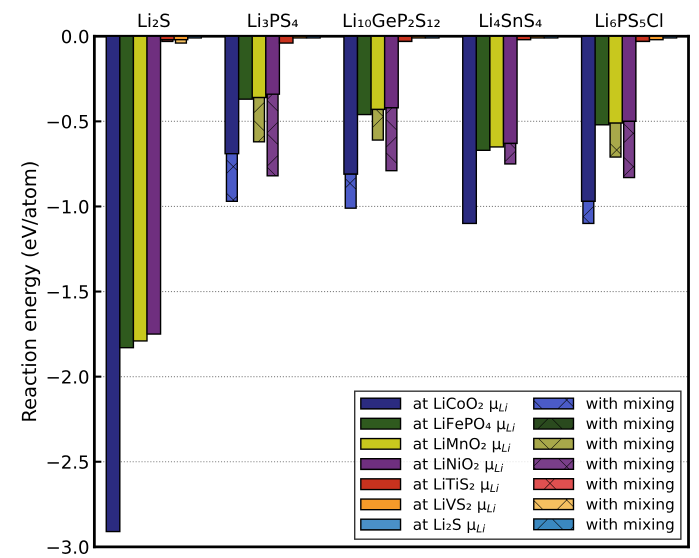 Image resolution: width=699 pixels, height=558 pixels. What do you see at coordinates (450, 526) in the screenshot?
I see `legend-label: at Li₂S μ$_{Li}$` at bounding box center [450, 526].